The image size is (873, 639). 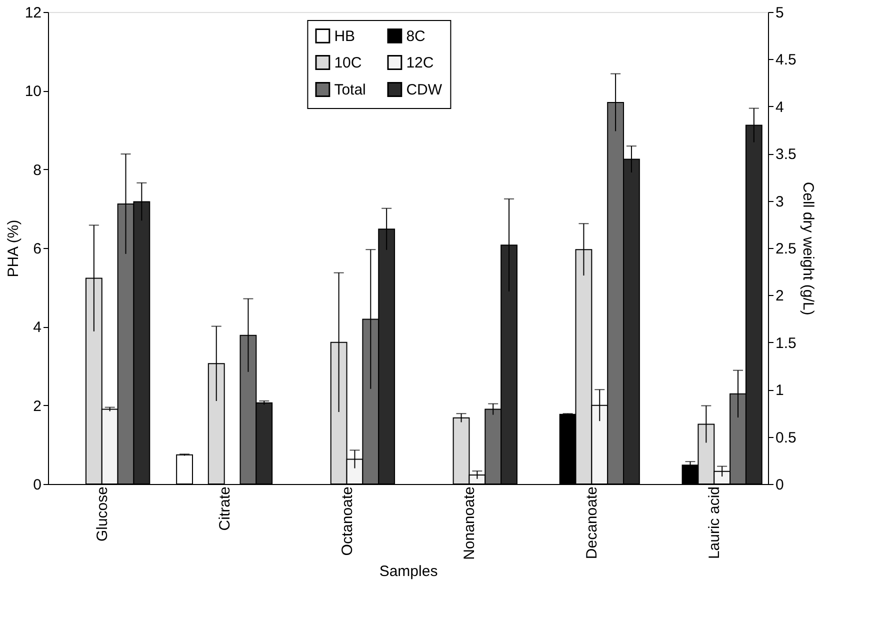 I want to click on legend-label: 10C, so click(x=348, y=63).